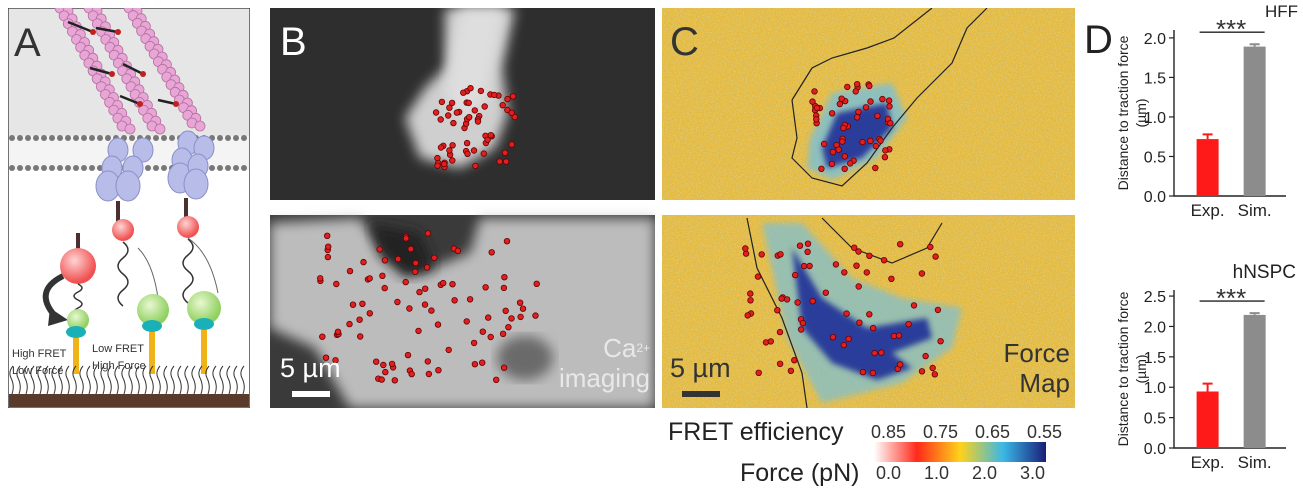  Describe the element at coordinates (1036, 353) in the screenshot. I see `force-map-caption-line1: Force` at that location.